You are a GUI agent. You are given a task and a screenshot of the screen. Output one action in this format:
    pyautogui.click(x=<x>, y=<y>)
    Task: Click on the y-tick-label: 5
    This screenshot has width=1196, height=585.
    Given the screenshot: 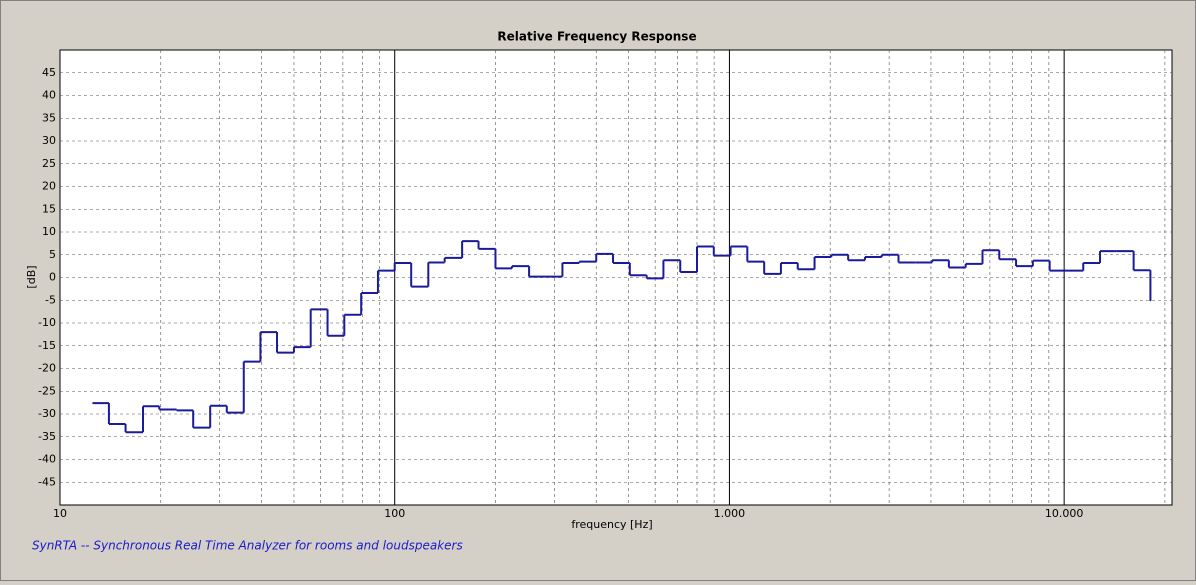 What is the action you would take?
    pyautogui.click(x=52, y=254)
    